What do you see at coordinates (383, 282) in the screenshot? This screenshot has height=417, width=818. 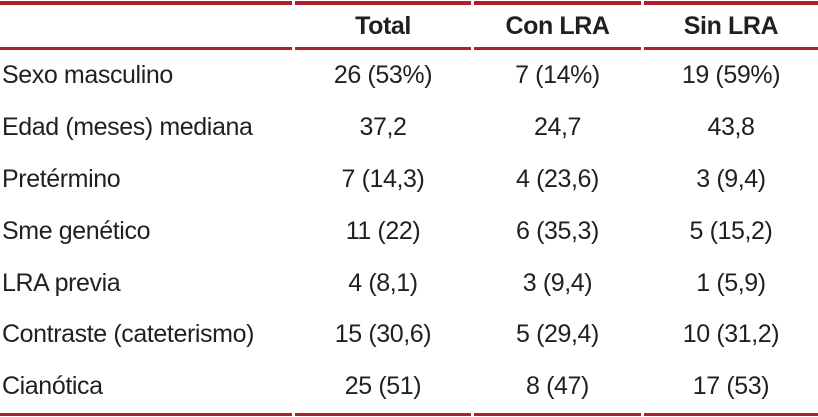 I see `cell-total: 4 (8,1)` at bounding box center [383, 282].